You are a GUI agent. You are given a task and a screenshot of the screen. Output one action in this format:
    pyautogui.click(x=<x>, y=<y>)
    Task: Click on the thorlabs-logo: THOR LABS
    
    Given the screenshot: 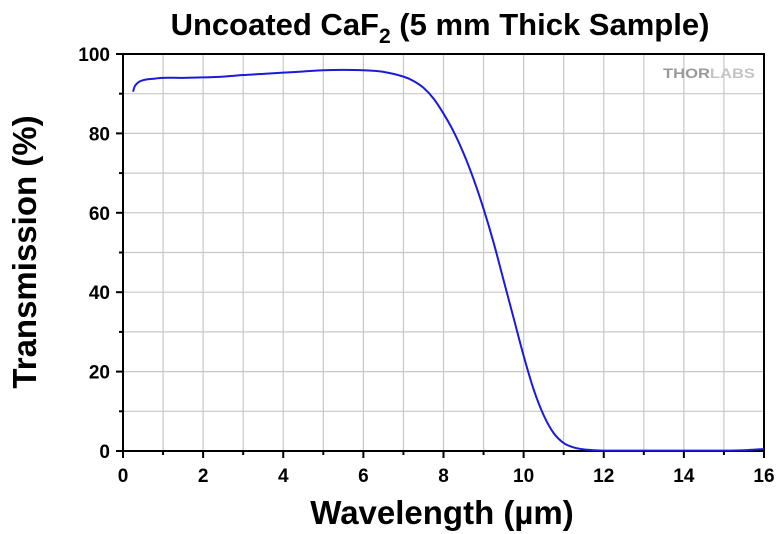 What is the action you would take?
    pyautogui.click(x=709, y=73)
    